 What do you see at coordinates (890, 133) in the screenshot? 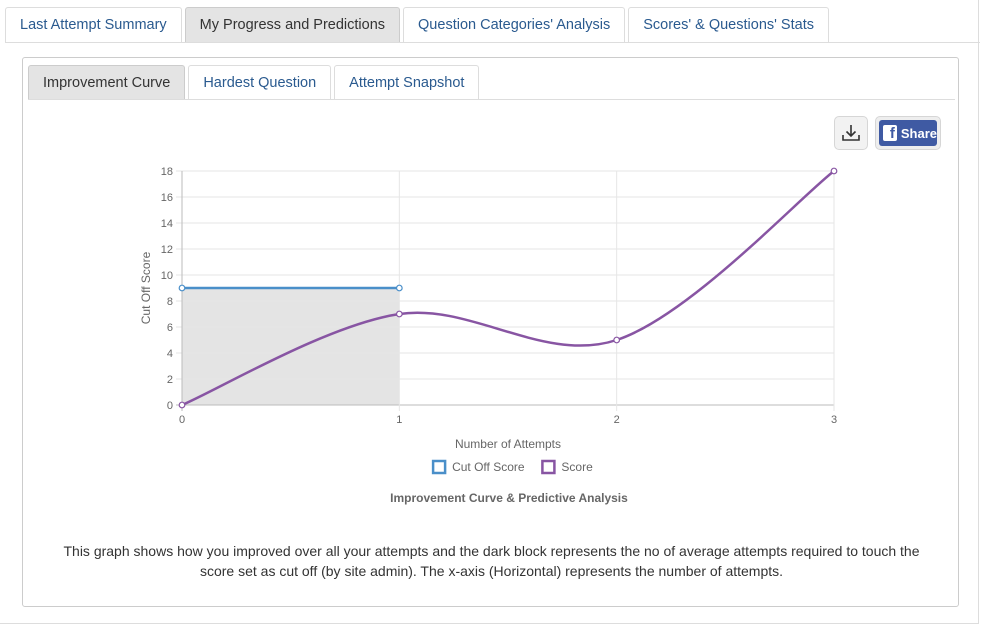
I see `facebook-icon: f` at bounding box center [890, 133].